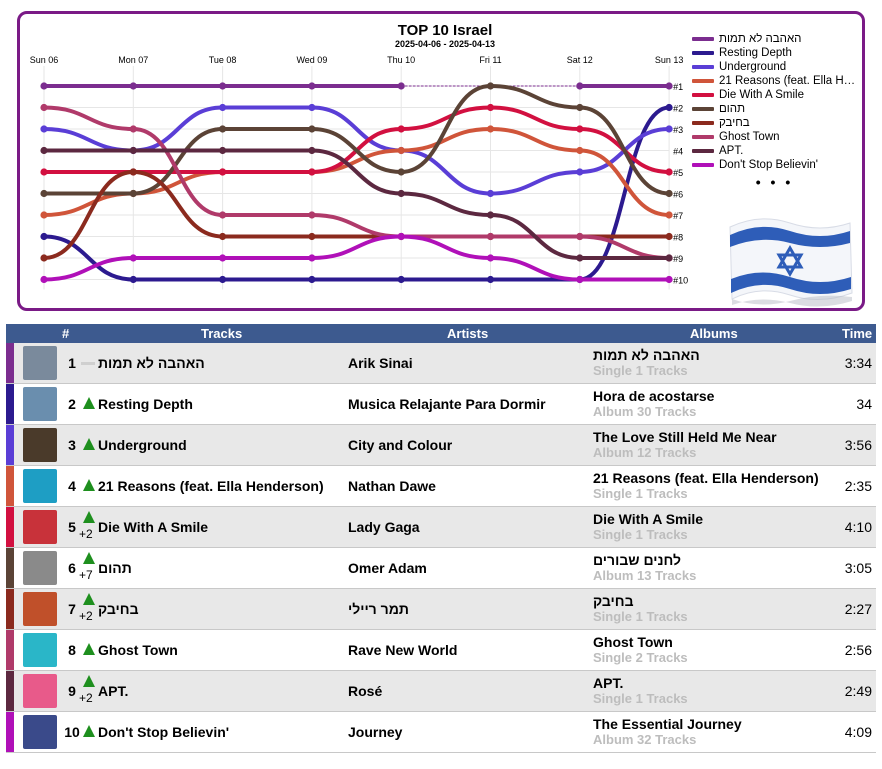 Image resolution: width=882 pixels, height=769 pixels. I want to click on track-title: 21 Reasons (feat. Ella Henderson), so click(211, 486).